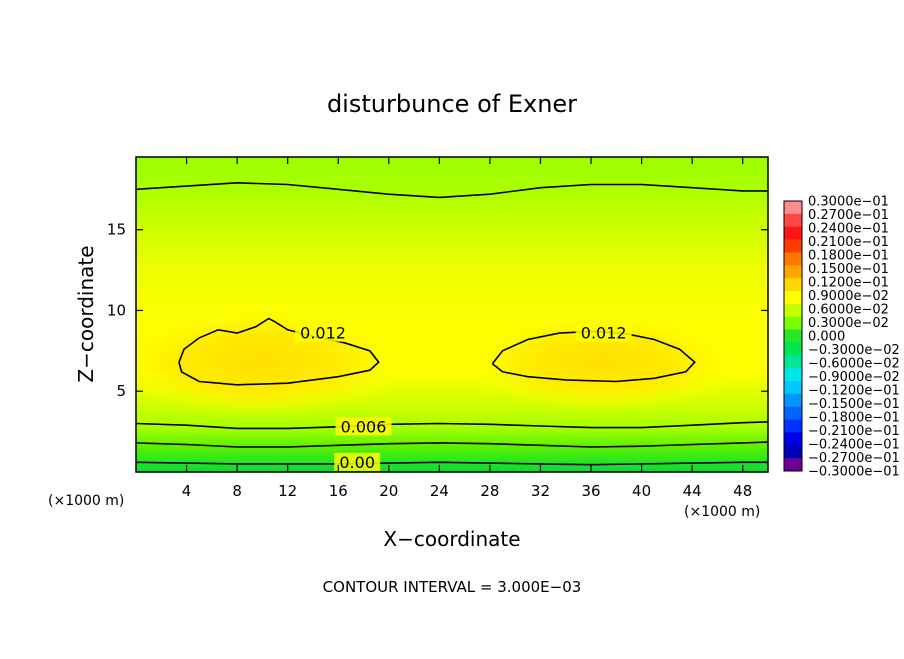 This screenshot has height=659, width=904. Describe the element at coordinates (187, 491) in the screenshot. I see `x-tick-label: 4` at that location.